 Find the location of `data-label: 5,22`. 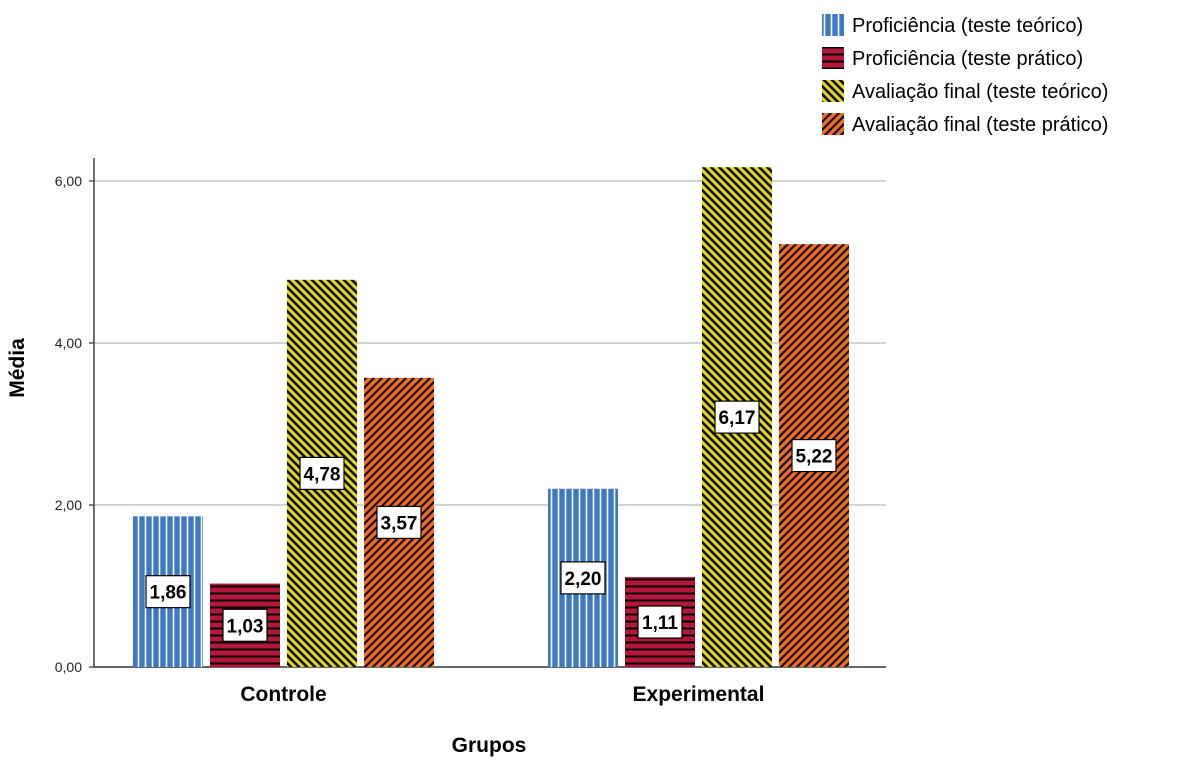

data-label: 5,22 is located at coordinates (814, 457).